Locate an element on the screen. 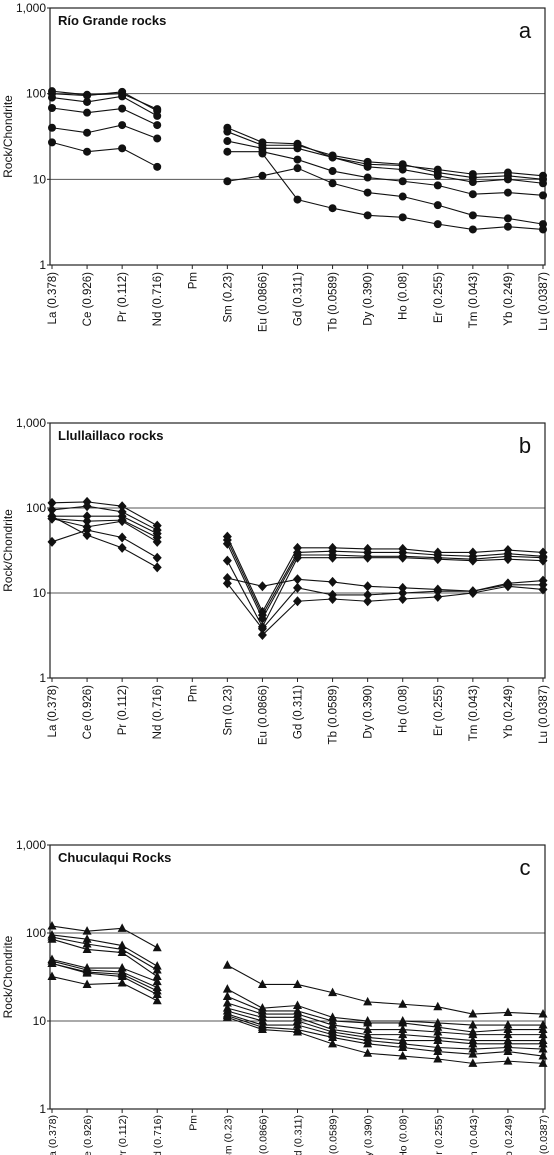  chart-title: Llullaillaco rocks is located at coordinates (111, 435).